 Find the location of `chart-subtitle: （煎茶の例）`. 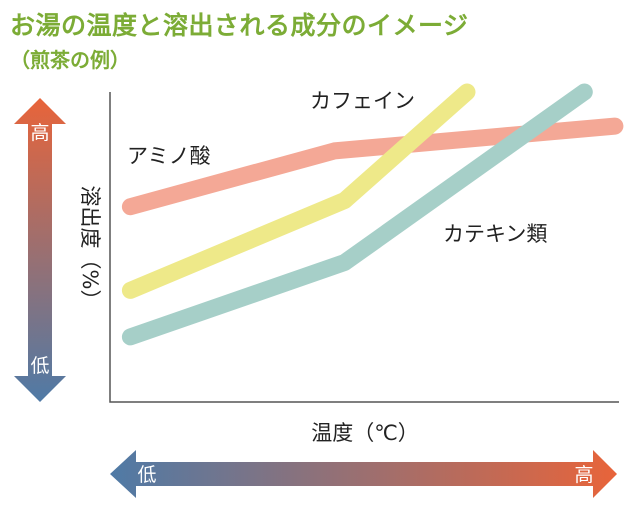

chart-subtitle: （煎茶の例） is located at coordinates (70, 60).